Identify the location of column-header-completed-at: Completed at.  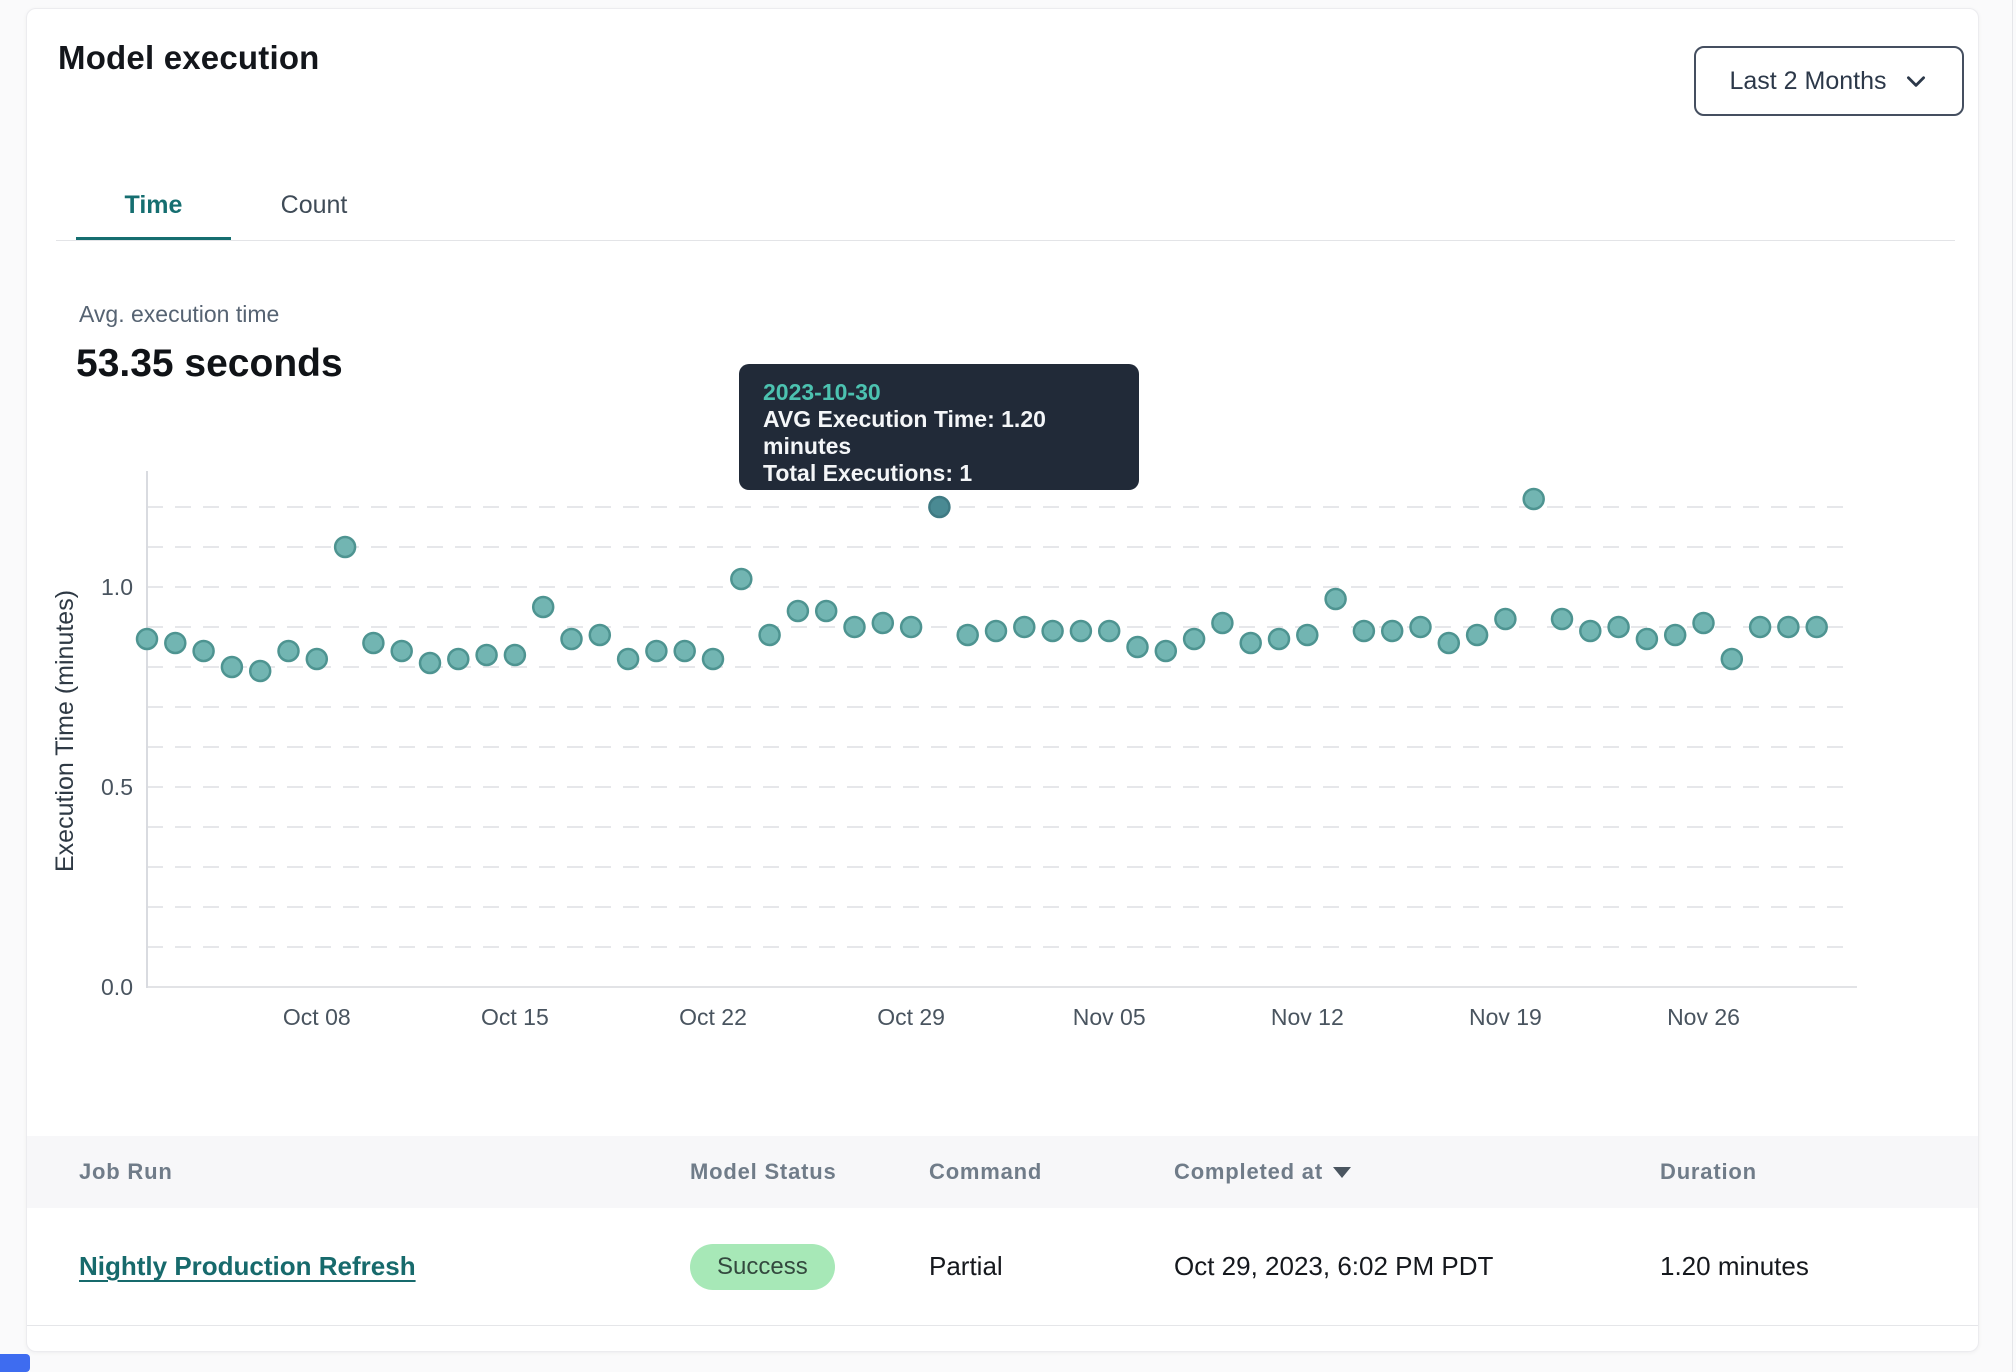
(1417, 1172).